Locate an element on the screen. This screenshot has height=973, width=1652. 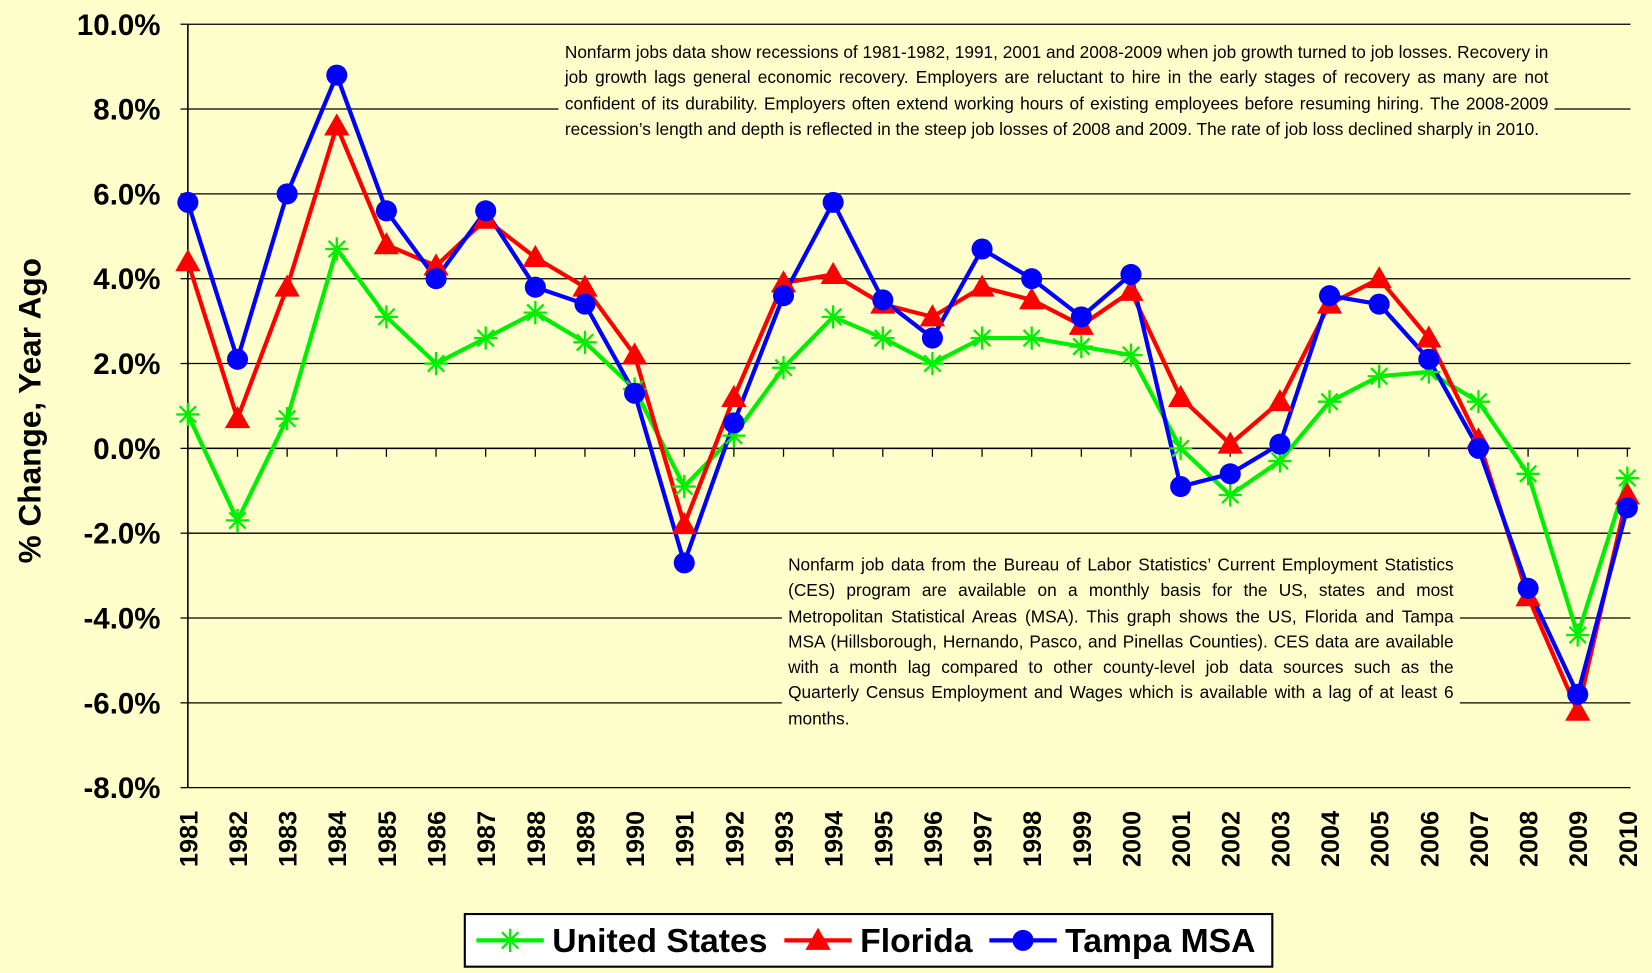
x-tick-label: 1993 is located at coordinates (785, 839).